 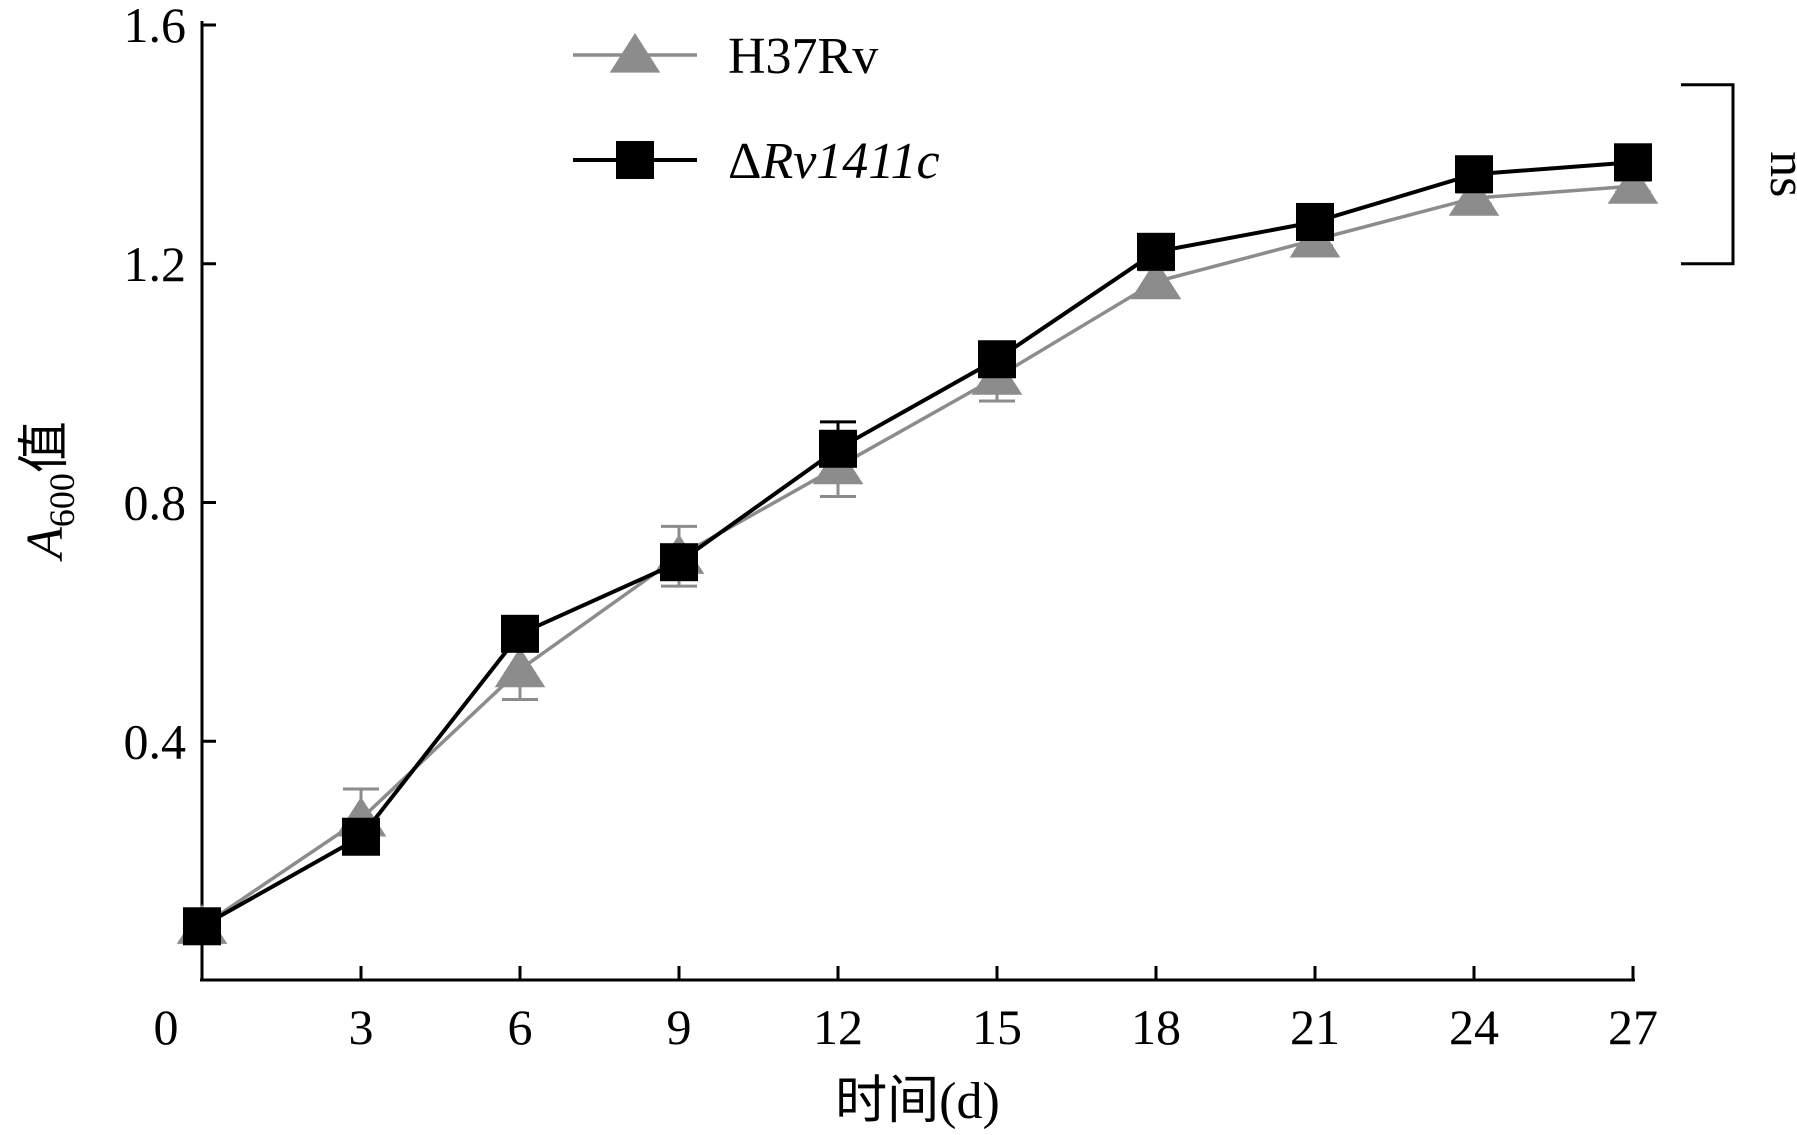 I want to click on legend-label-part: Rv1411c, so click(x=849, y=161).